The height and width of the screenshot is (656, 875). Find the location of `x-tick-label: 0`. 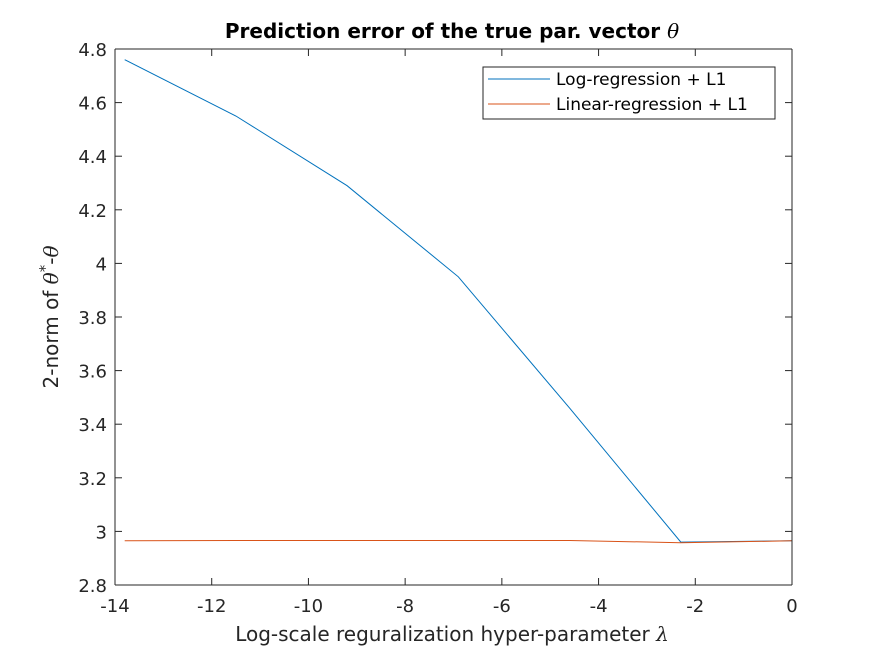

x-tick-label: 0 is located at coordinates (791, 606).